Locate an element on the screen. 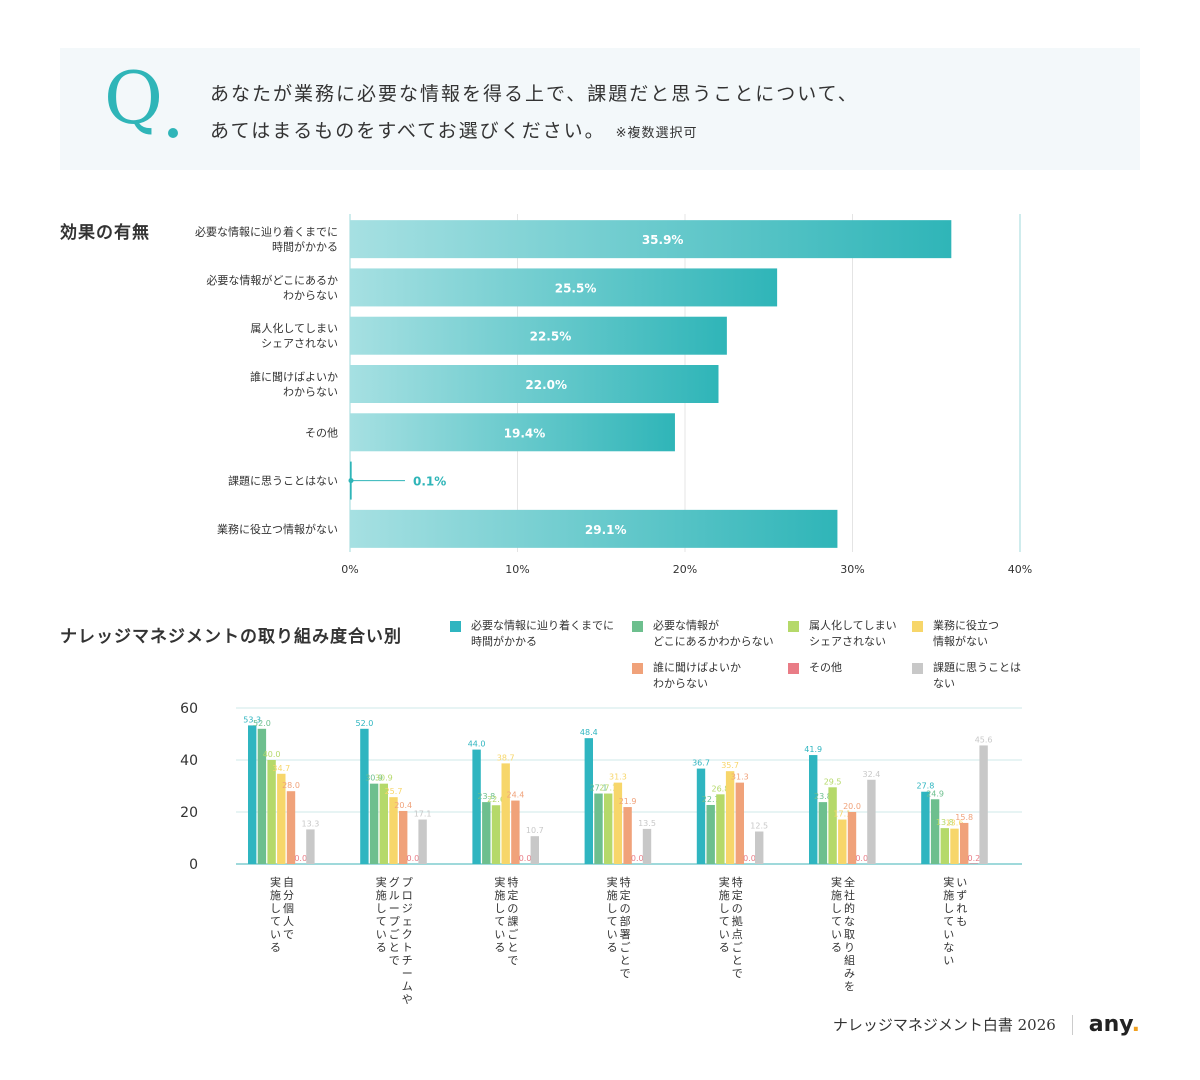  legend-label: 誰に聞けばよいか わからない is located at coordinates (697, 675).